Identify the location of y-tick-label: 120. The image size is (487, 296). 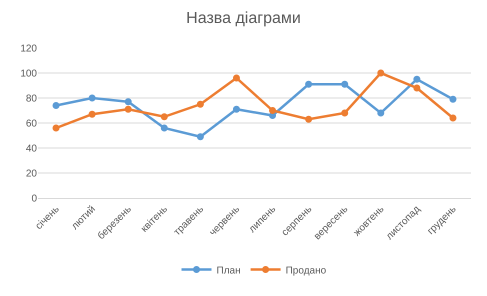
(29, 49).